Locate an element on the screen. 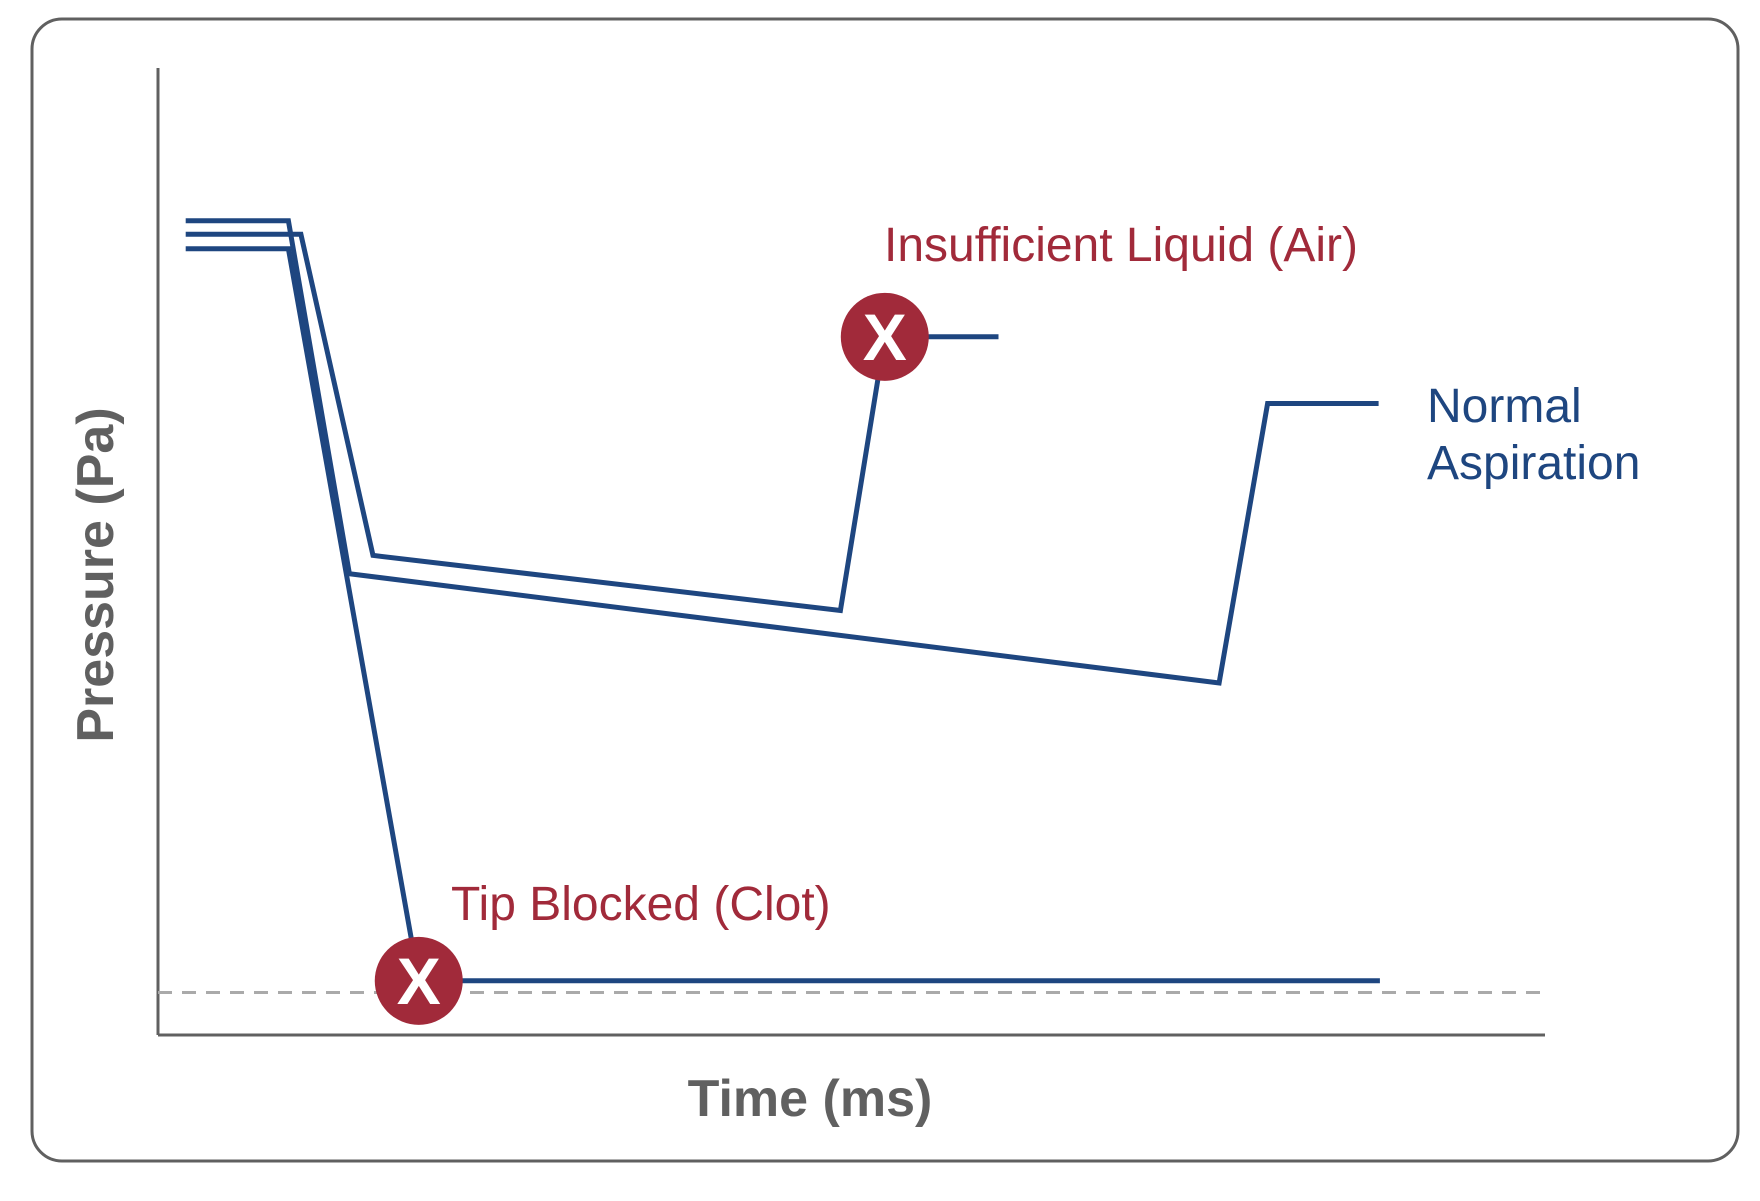 The height and width of the screenshot is (1201, 1760). annotation-normal-line1: Normal is located at coordinates (1504, 406).